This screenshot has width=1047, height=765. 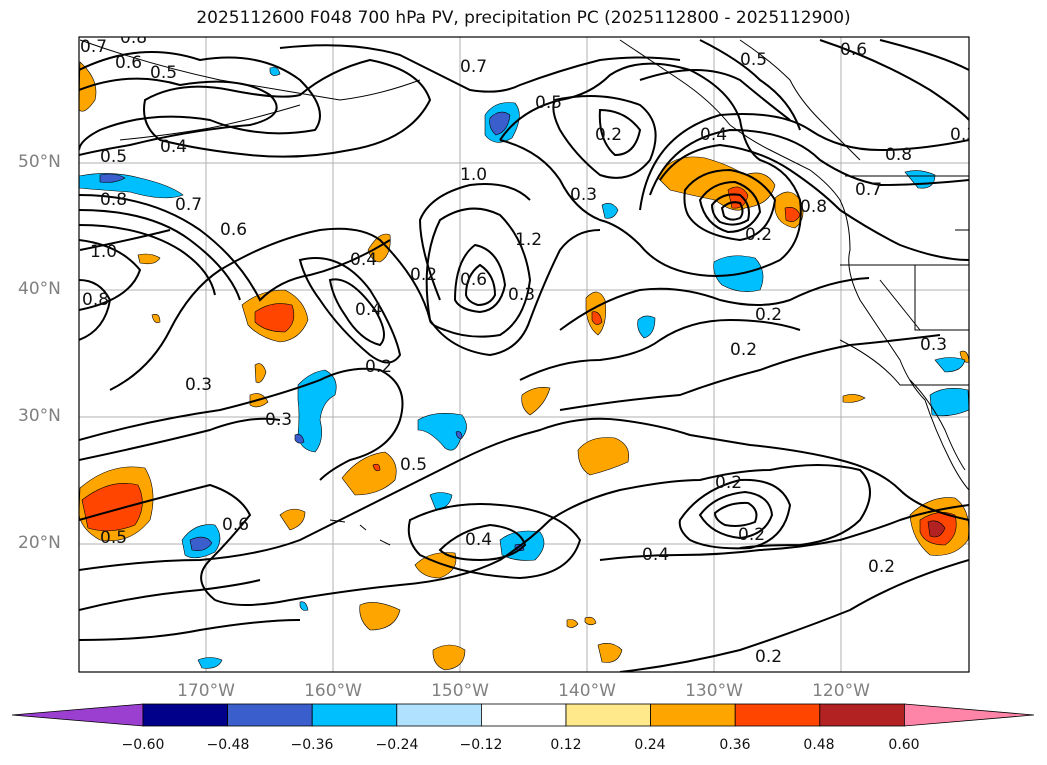 I want to click on lat-label-20n: 20°N, so click(x=39, y=543).